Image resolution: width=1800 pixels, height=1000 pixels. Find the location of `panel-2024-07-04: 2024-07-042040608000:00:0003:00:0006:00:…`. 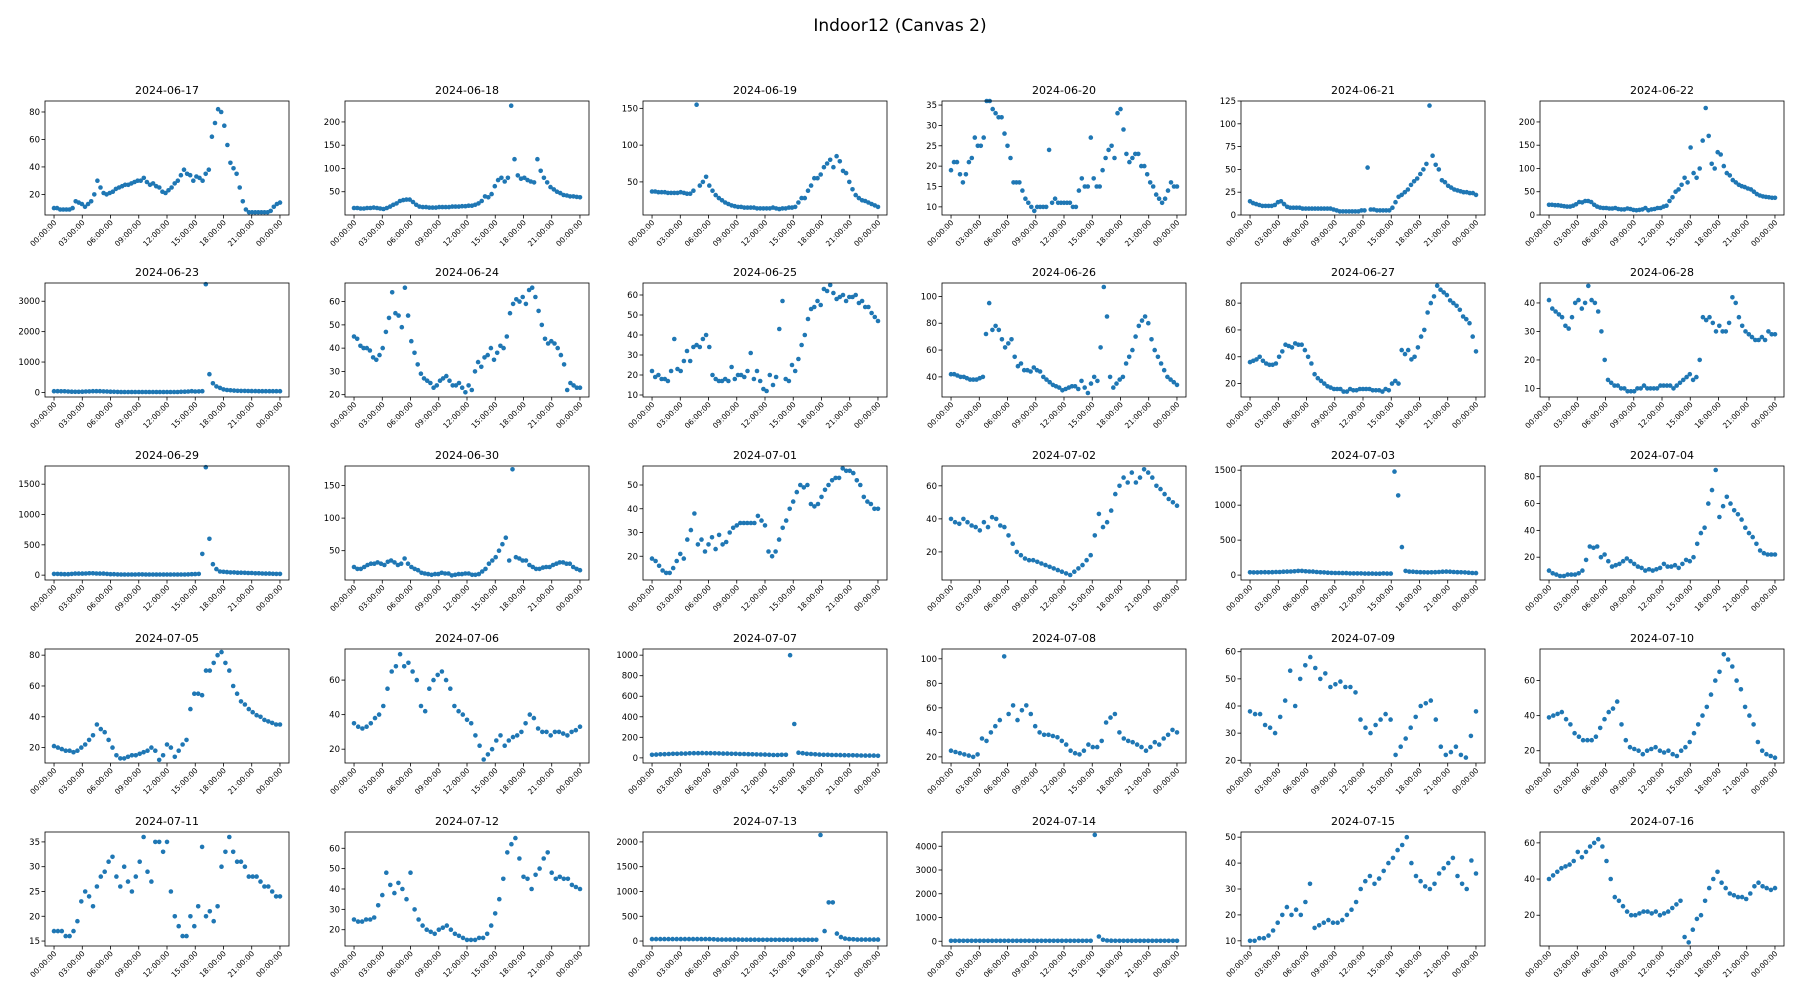

panel-2024-07-04: 2024-07-042040608000:00:0003:00:0006:00:… is located at coordinates (1654, 531).